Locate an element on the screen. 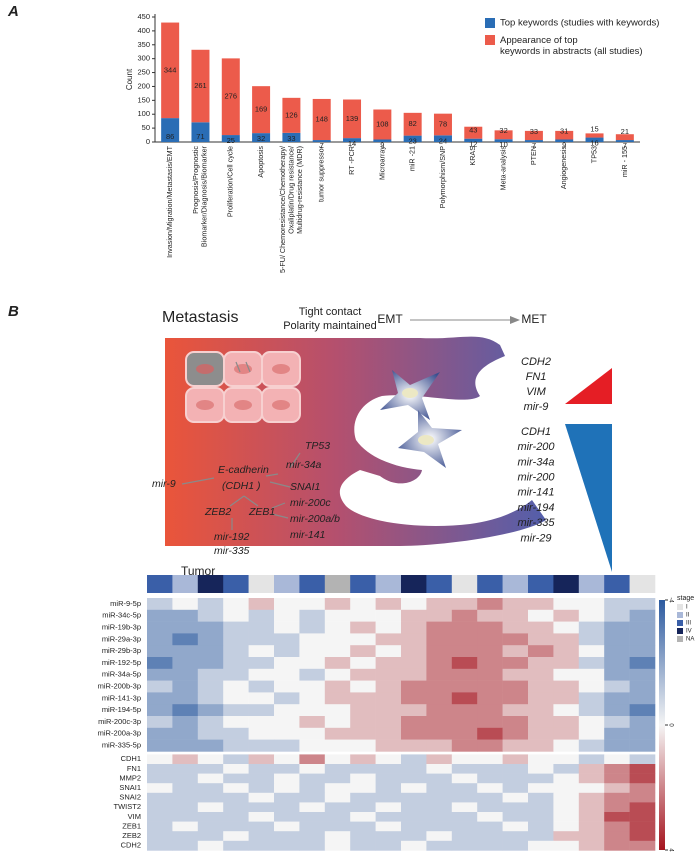 This screenshot has width=700, height=856. value-label: 82 is located at coordinates (412, 123).